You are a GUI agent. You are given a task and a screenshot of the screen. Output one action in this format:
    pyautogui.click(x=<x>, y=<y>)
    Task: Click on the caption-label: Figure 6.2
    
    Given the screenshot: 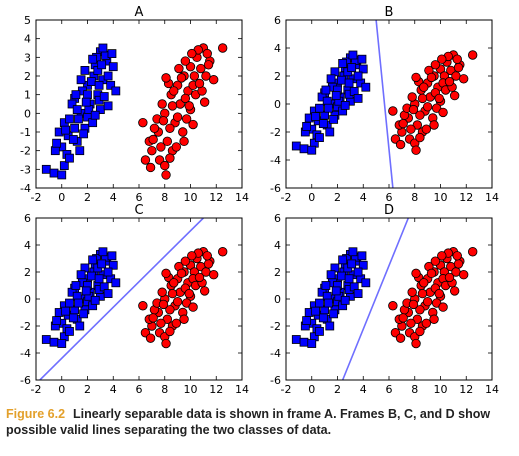 What is the action you would take?
    pyautogui.click(x=36, y=414)
    